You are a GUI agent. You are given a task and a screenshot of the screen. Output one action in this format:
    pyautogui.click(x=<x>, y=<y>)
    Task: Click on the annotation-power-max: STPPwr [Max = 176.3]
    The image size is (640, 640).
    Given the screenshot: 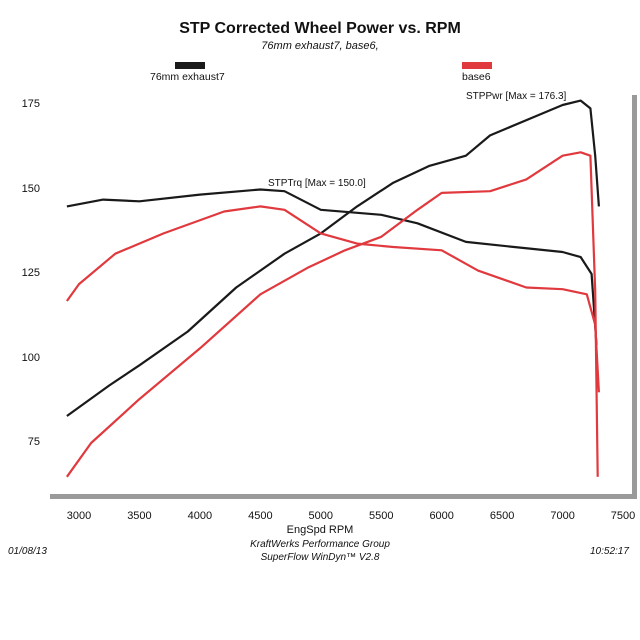 What is the action you would take?
    pyautogui.click(x=516, y=96)
    